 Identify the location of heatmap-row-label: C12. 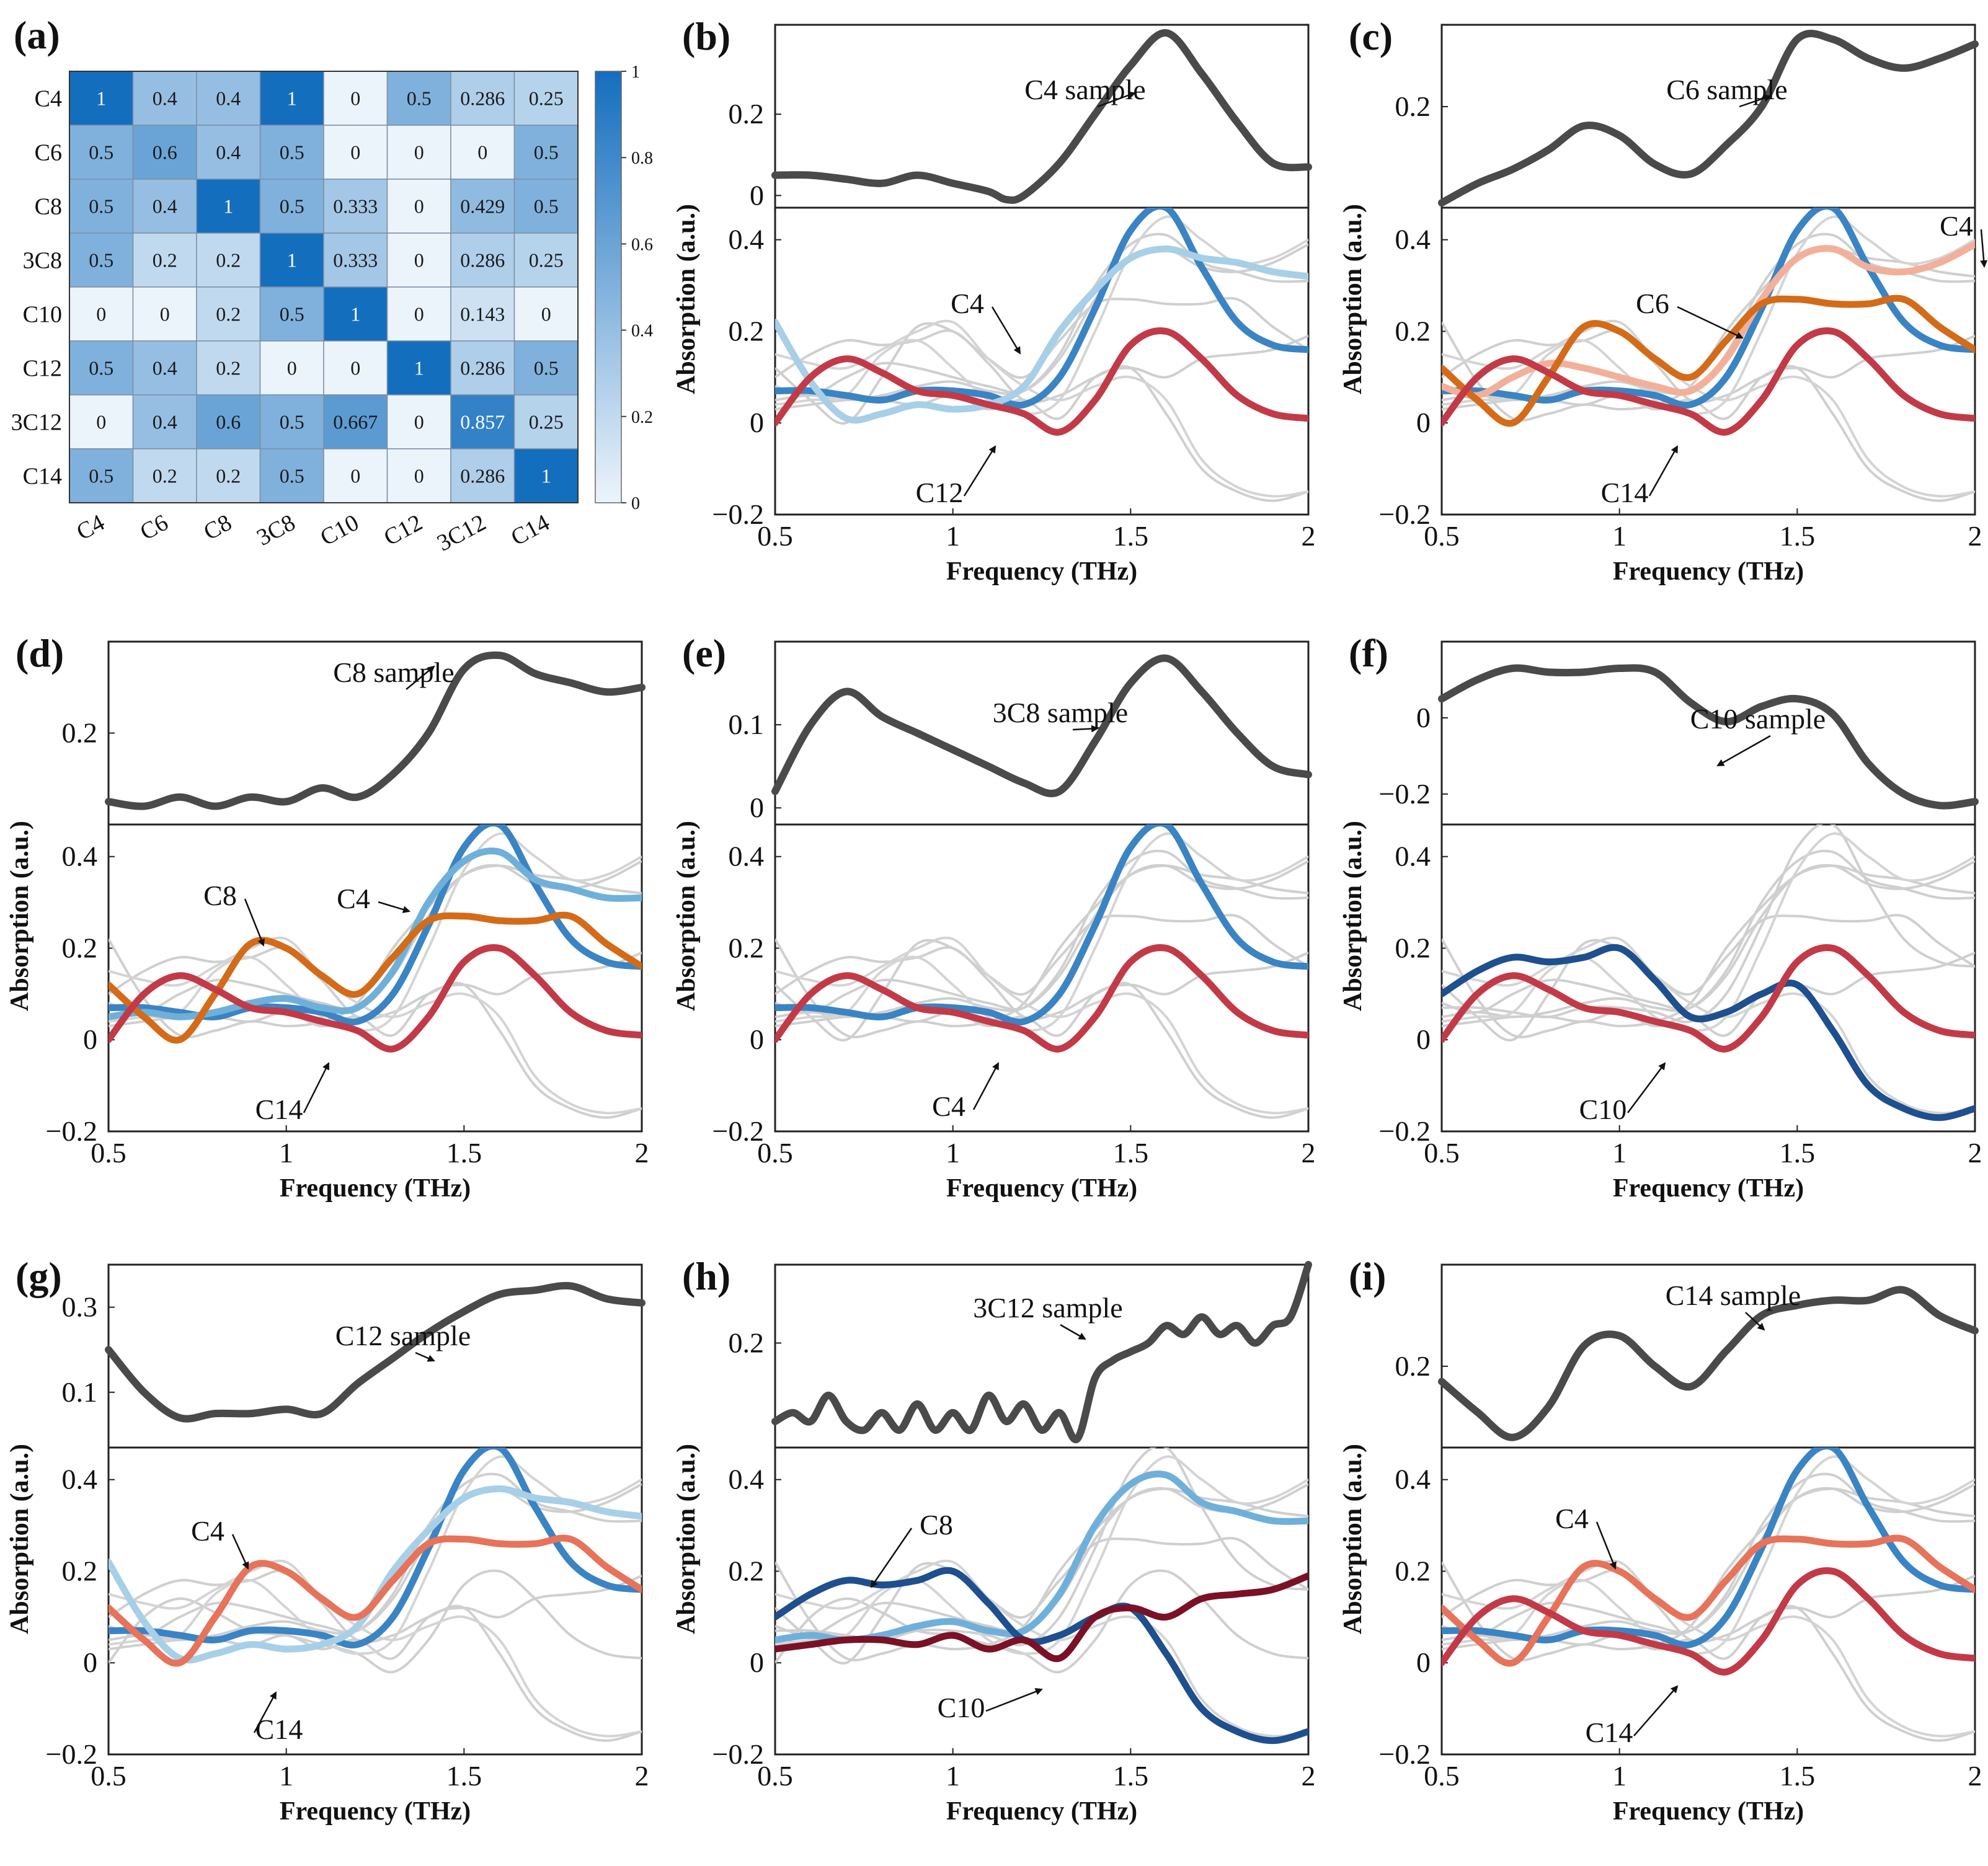
(43, 369).